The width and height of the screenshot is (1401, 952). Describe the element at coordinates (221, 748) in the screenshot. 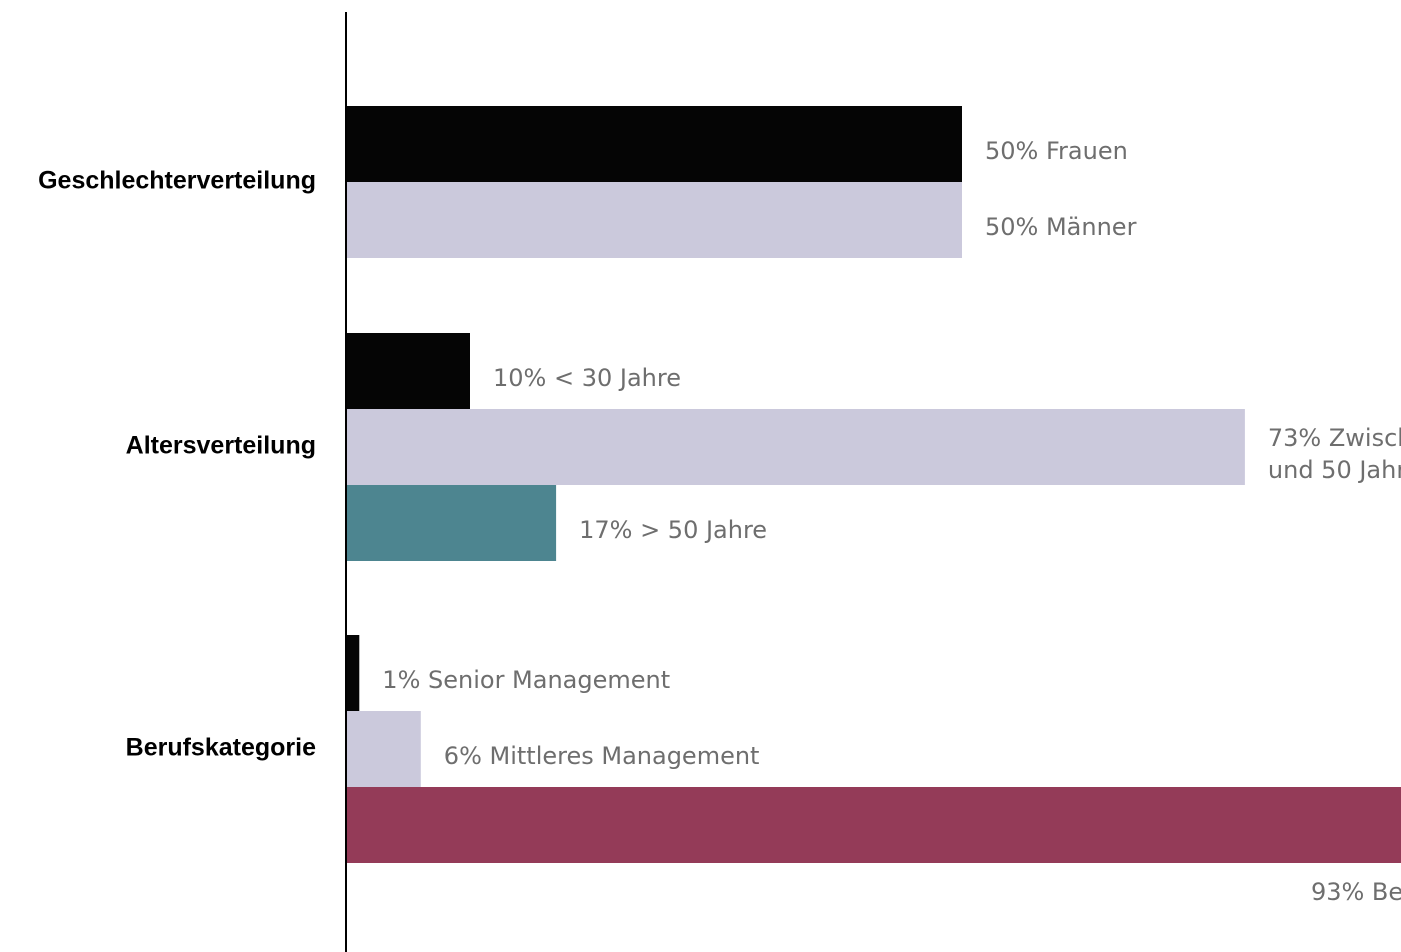

I see `category-label: Berufskategorie` at that location.